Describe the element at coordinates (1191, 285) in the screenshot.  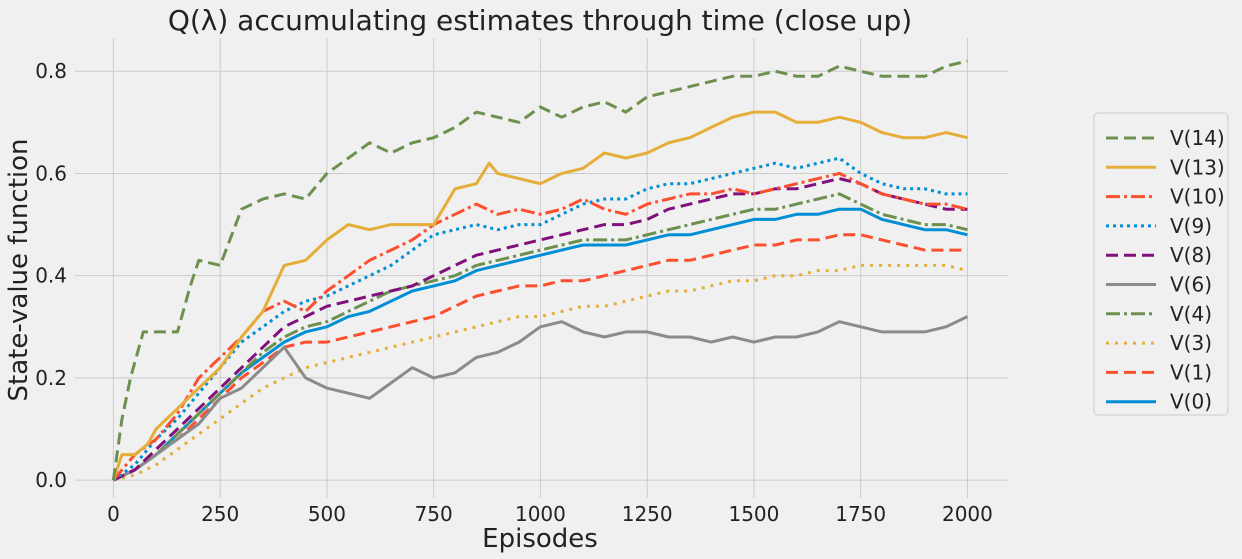
I see `legend-label: V(6)` at that location.